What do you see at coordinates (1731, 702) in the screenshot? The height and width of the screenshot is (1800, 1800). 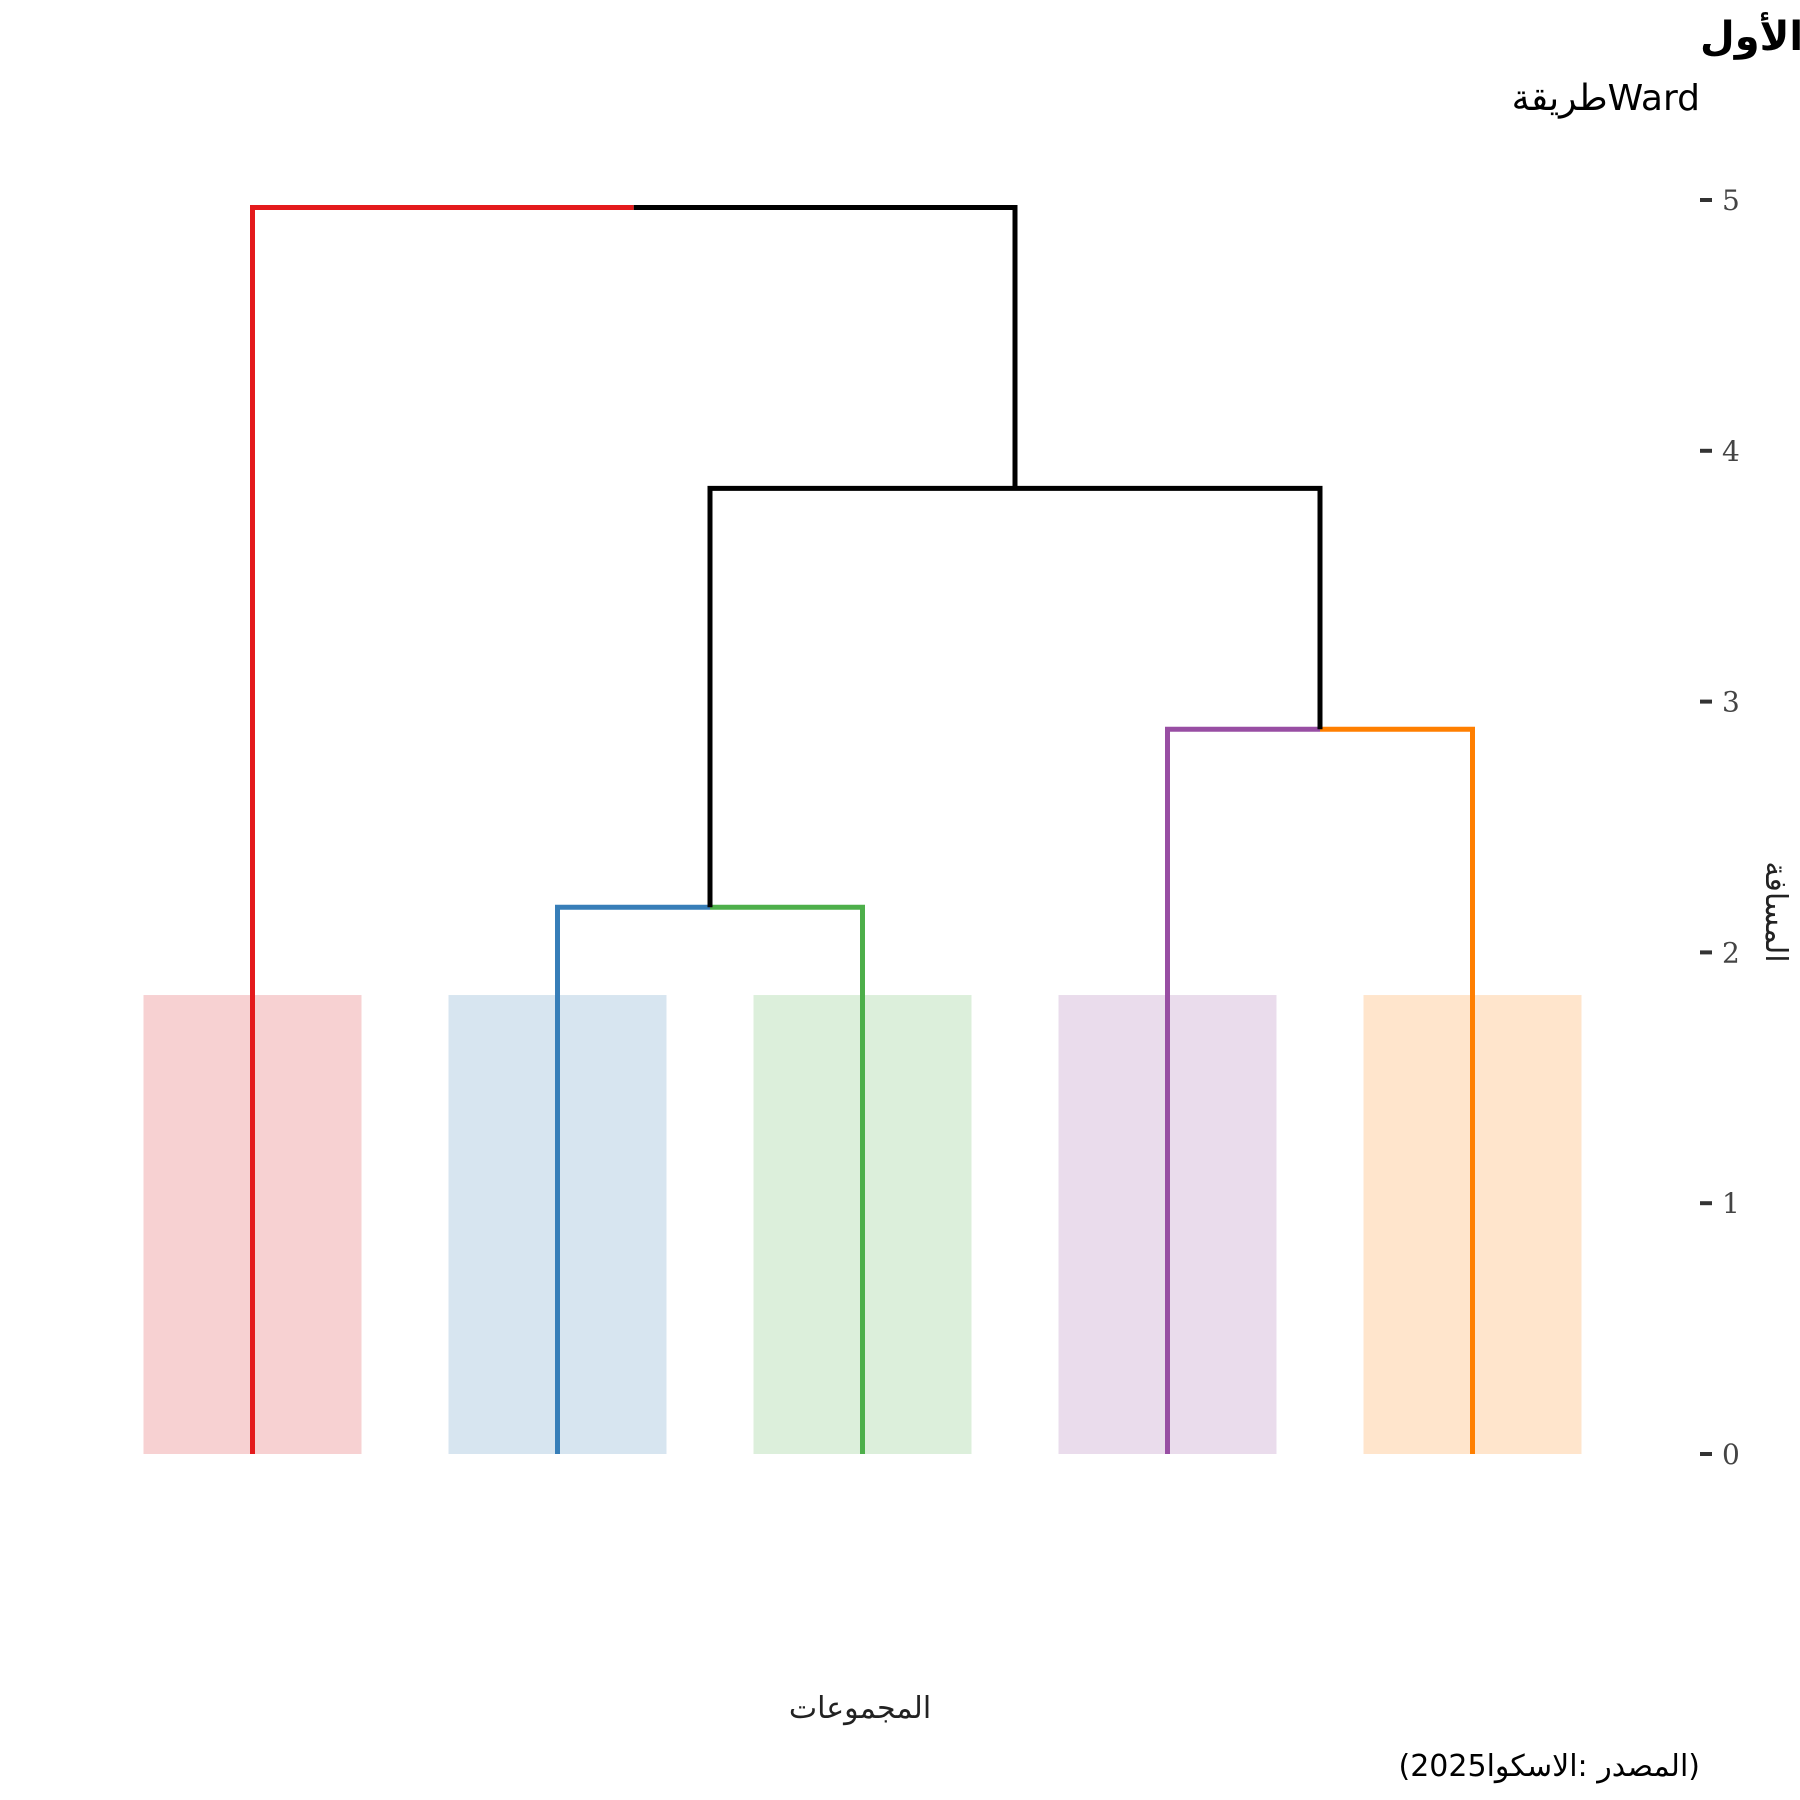 I see `y-tick-label: 3` at bounding box center [1731, 702].